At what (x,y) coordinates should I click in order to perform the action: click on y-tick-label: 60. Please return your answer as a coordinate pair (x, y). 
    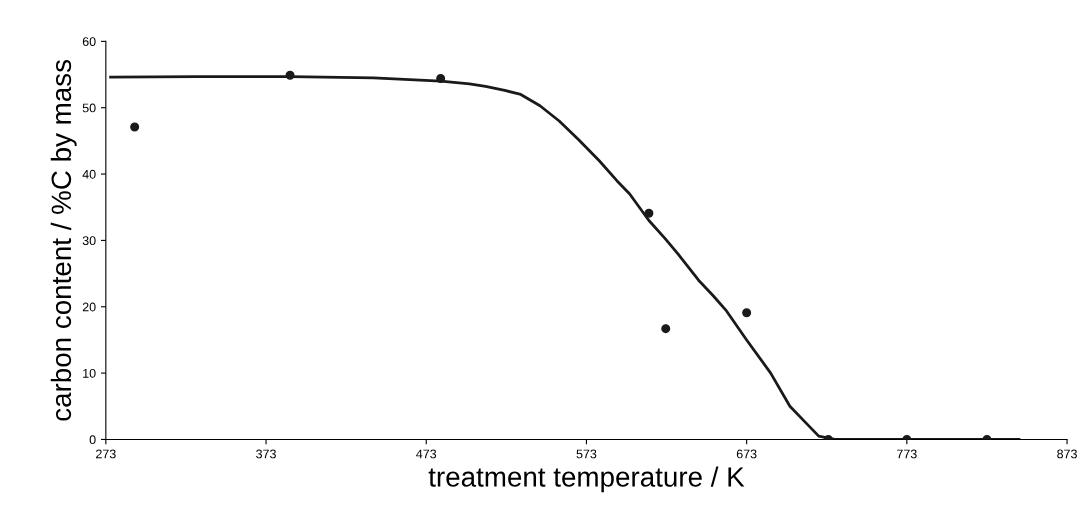
    Looking at the image, I should click on (89, 42).